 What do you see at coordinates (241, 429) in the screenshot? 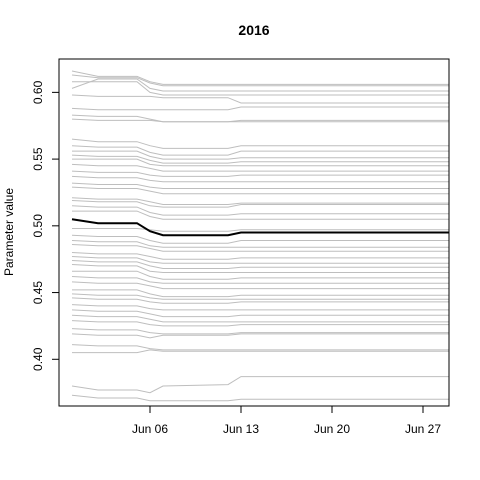
I see `x-tick-label: Jun 13` at bounding box center [241, 429].